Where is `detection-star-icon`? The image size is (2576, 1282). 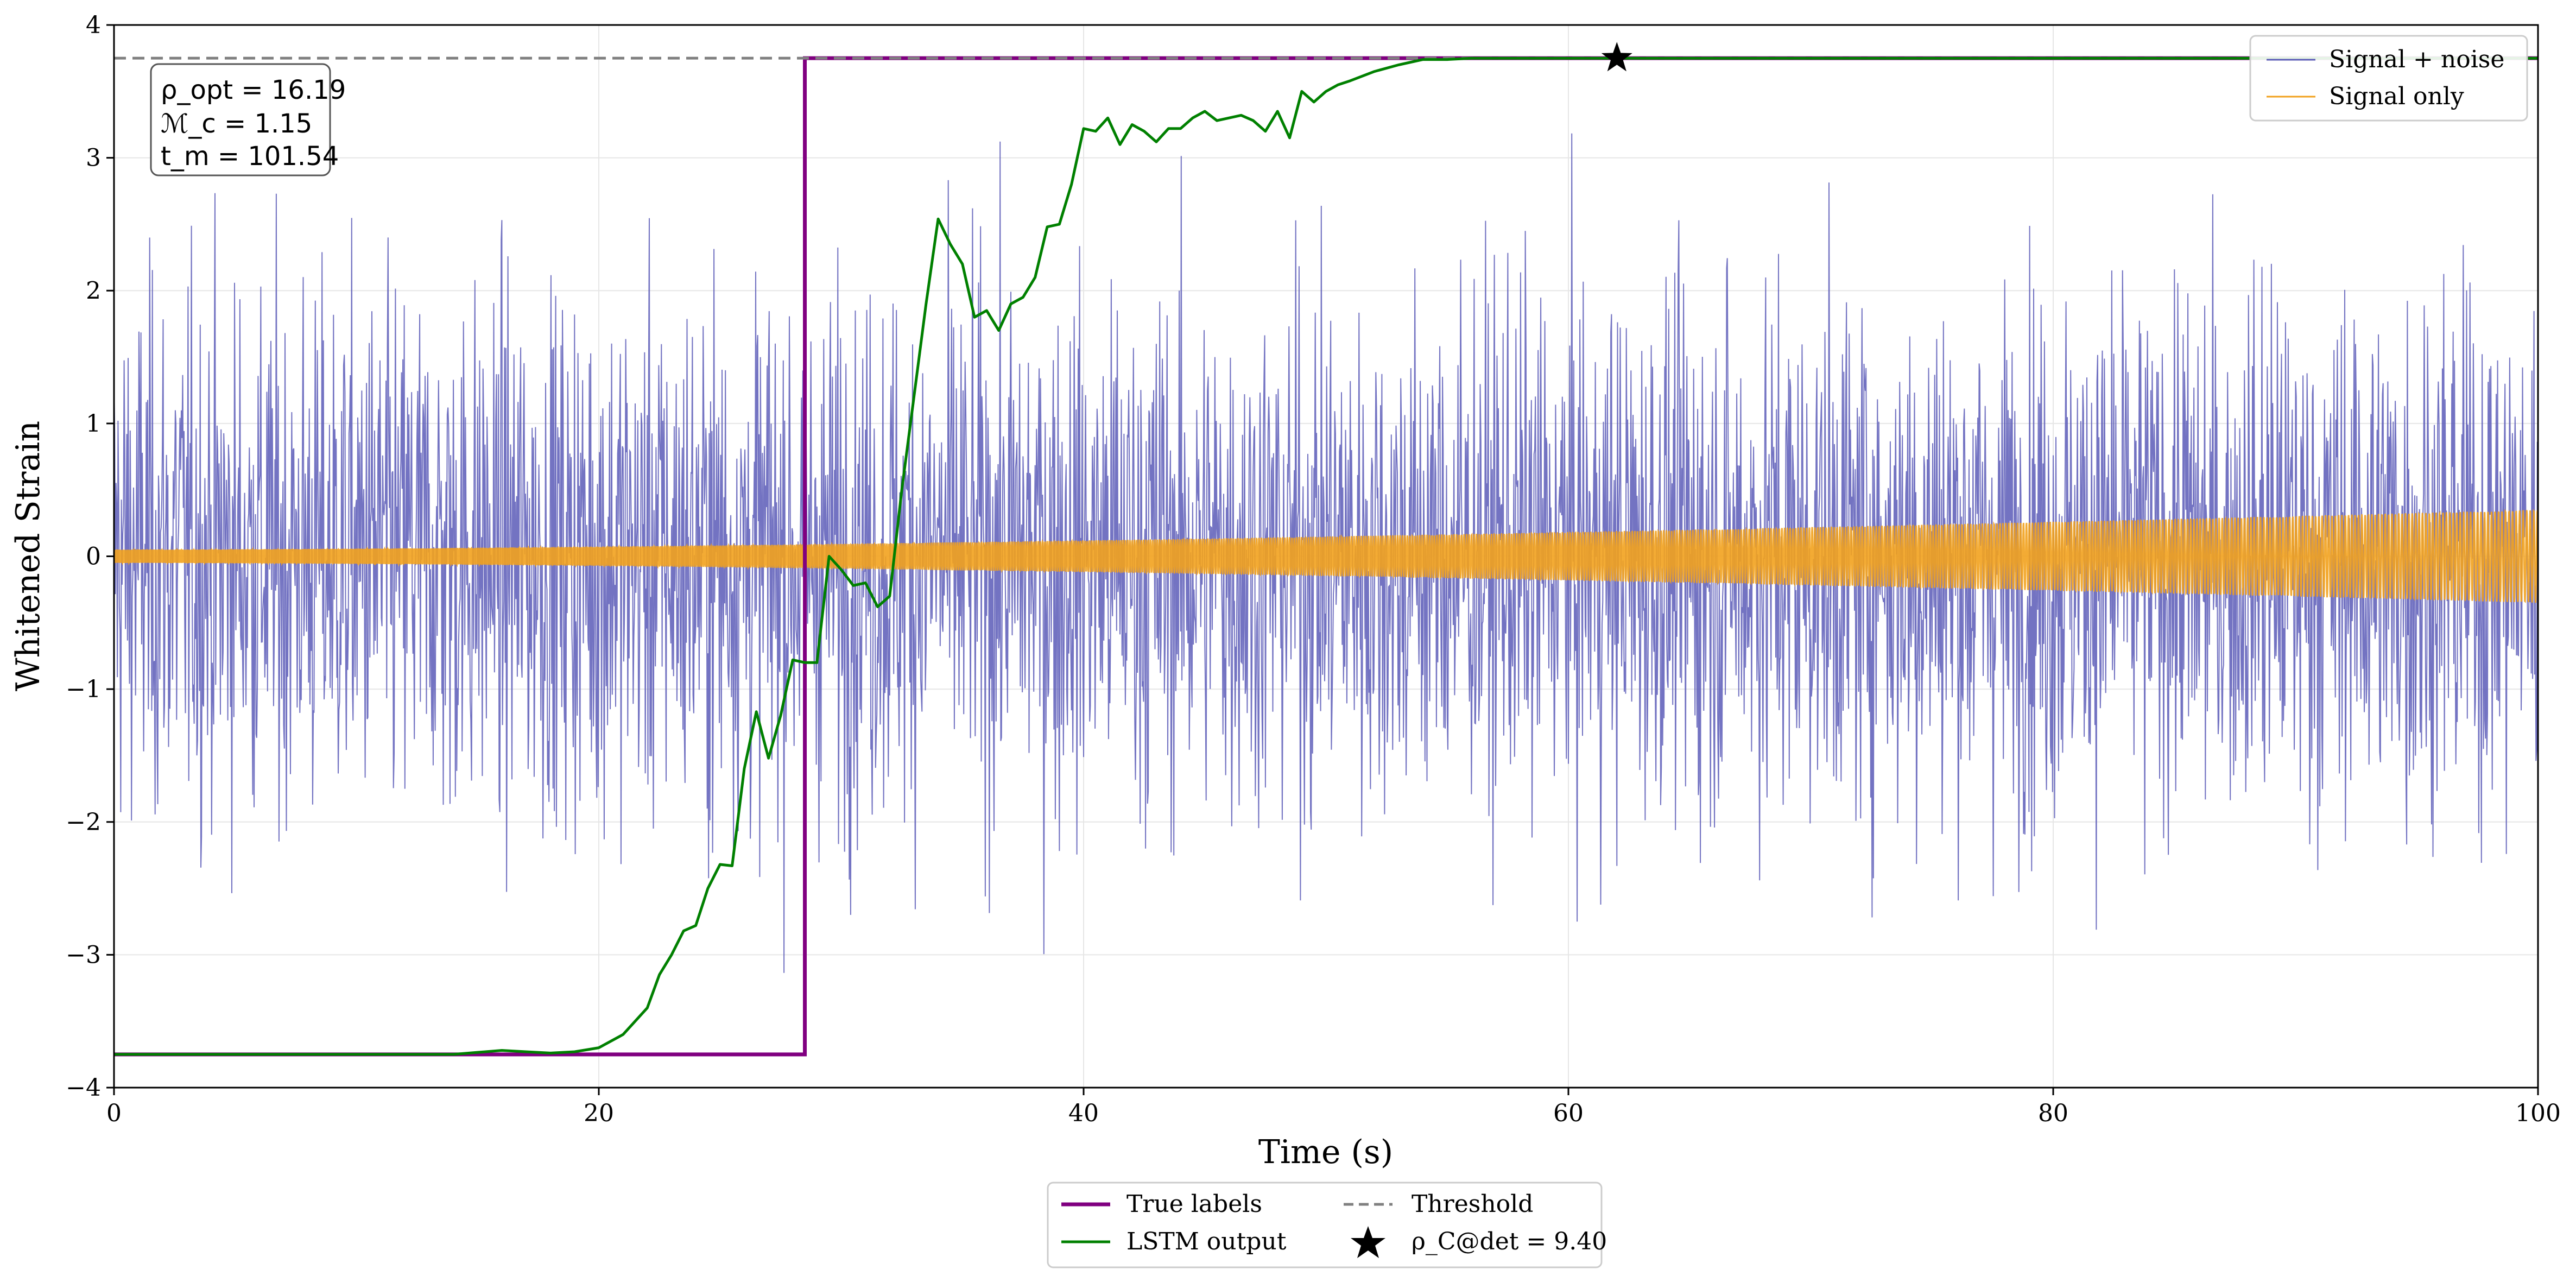
detection-star-icon is located at coordinates (1616, 57).